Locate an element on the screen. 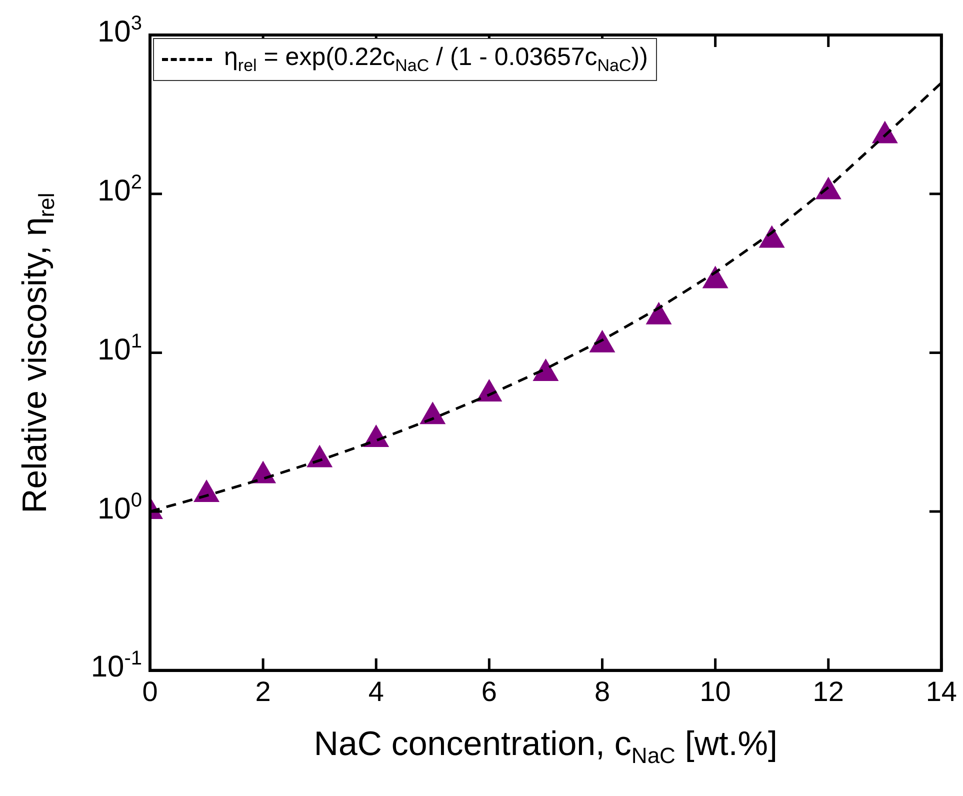  y-tick-label: 10$^{2}$ is located at coordinates (120, 189).